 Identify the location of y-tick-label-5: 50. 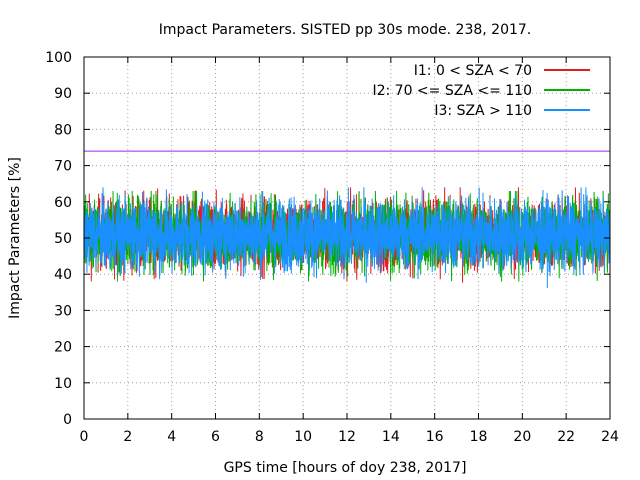
(63, 239).